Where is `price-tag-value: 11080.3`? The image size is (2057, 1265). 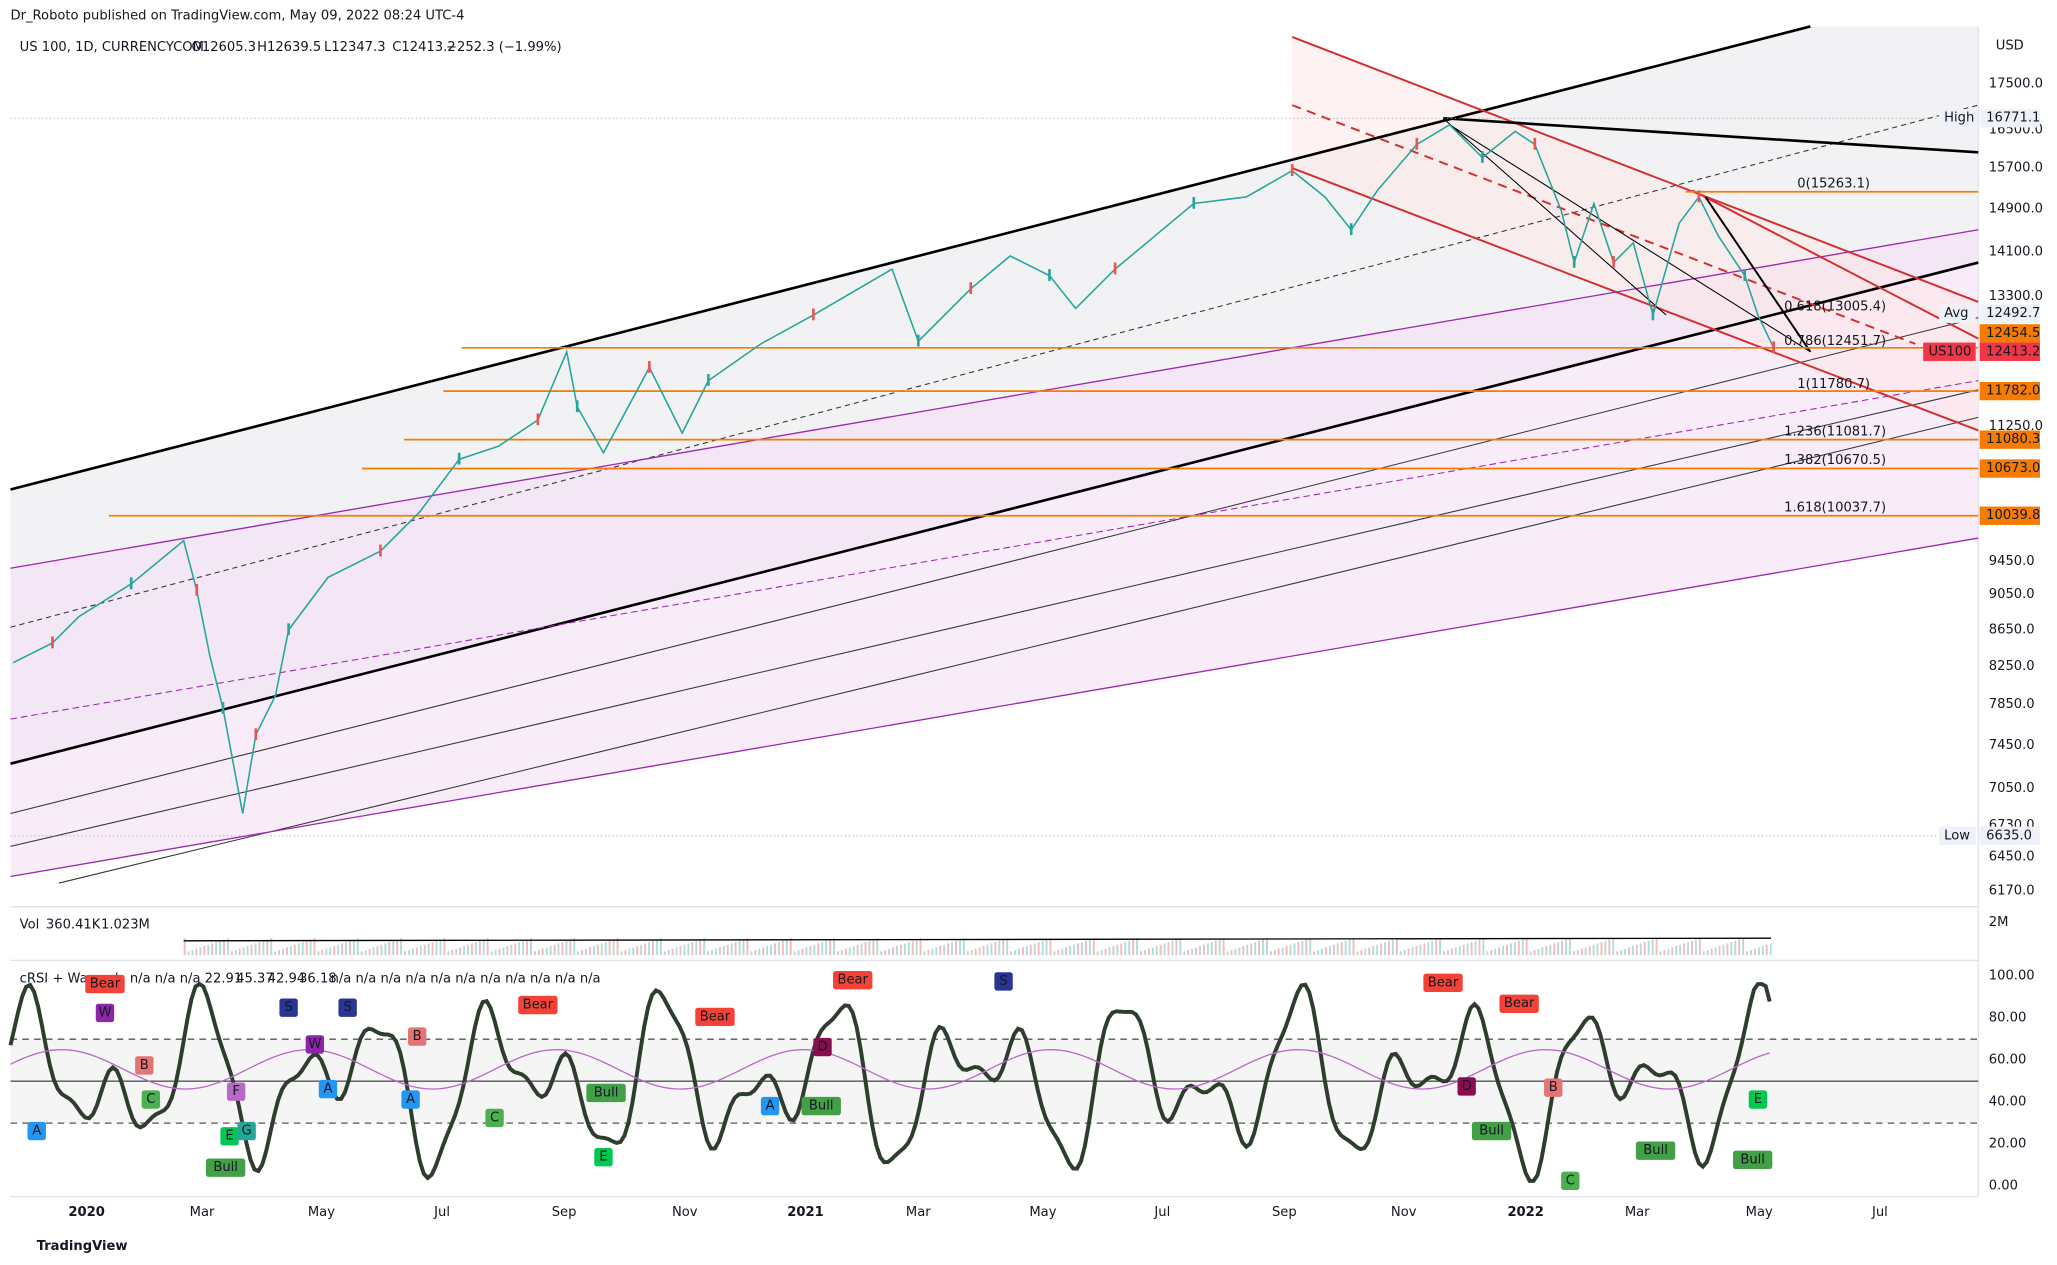
price-tag-value: 11080.3 is located at coordinates (2013, 439).